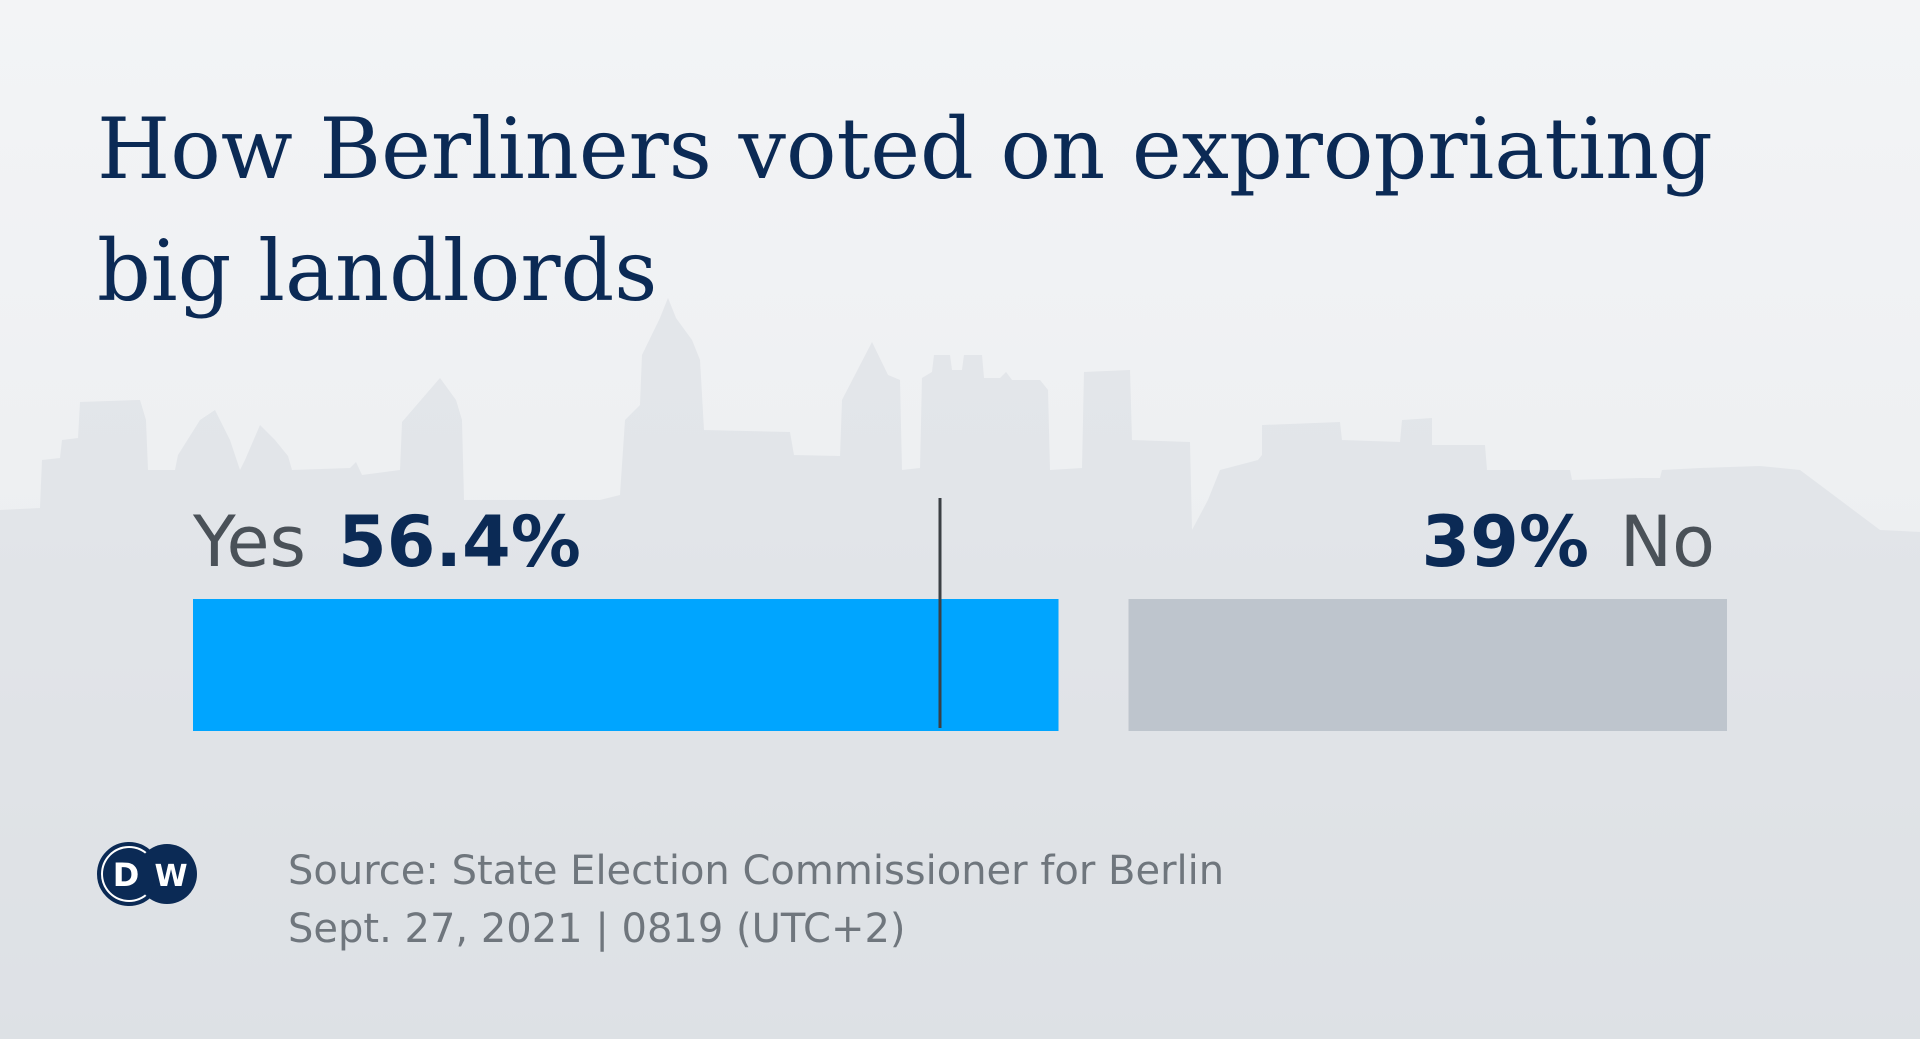  I want to click on svg-text: W, so click(170, 876).